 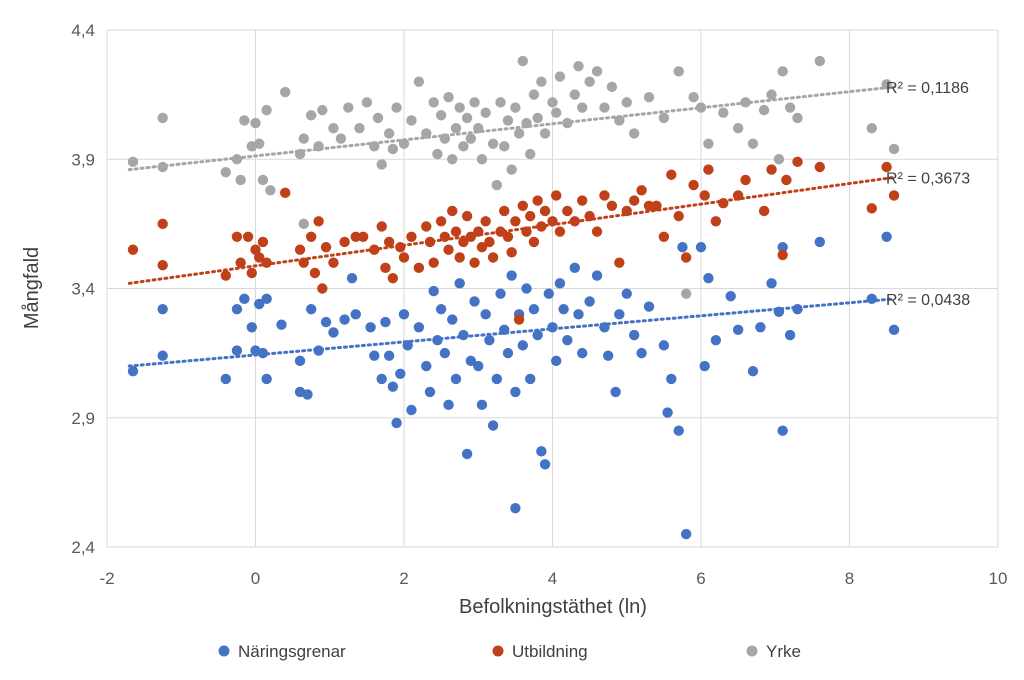 I want to click on x-tick-label: 6, so click(x=700, y=578).